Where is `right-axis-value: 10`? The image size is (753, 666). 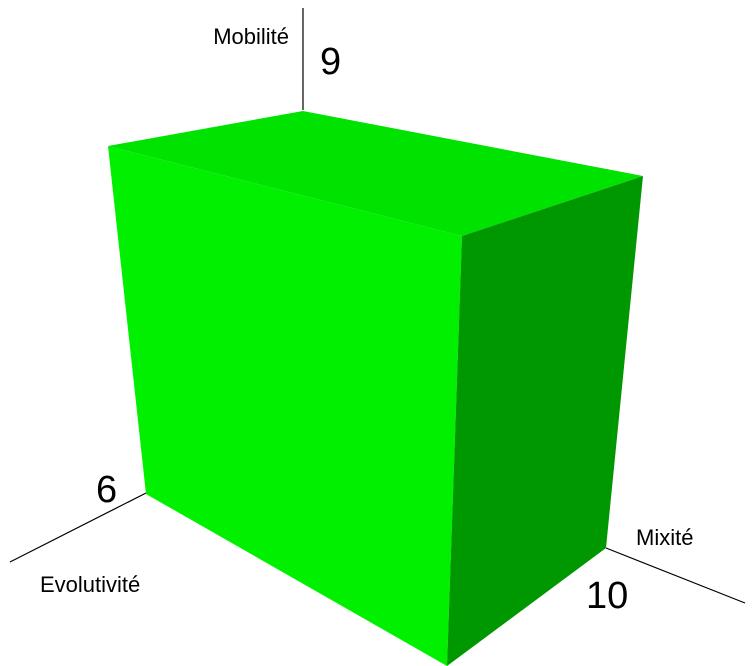
right-axis-value: 10 is located at coordinates (607, 596).